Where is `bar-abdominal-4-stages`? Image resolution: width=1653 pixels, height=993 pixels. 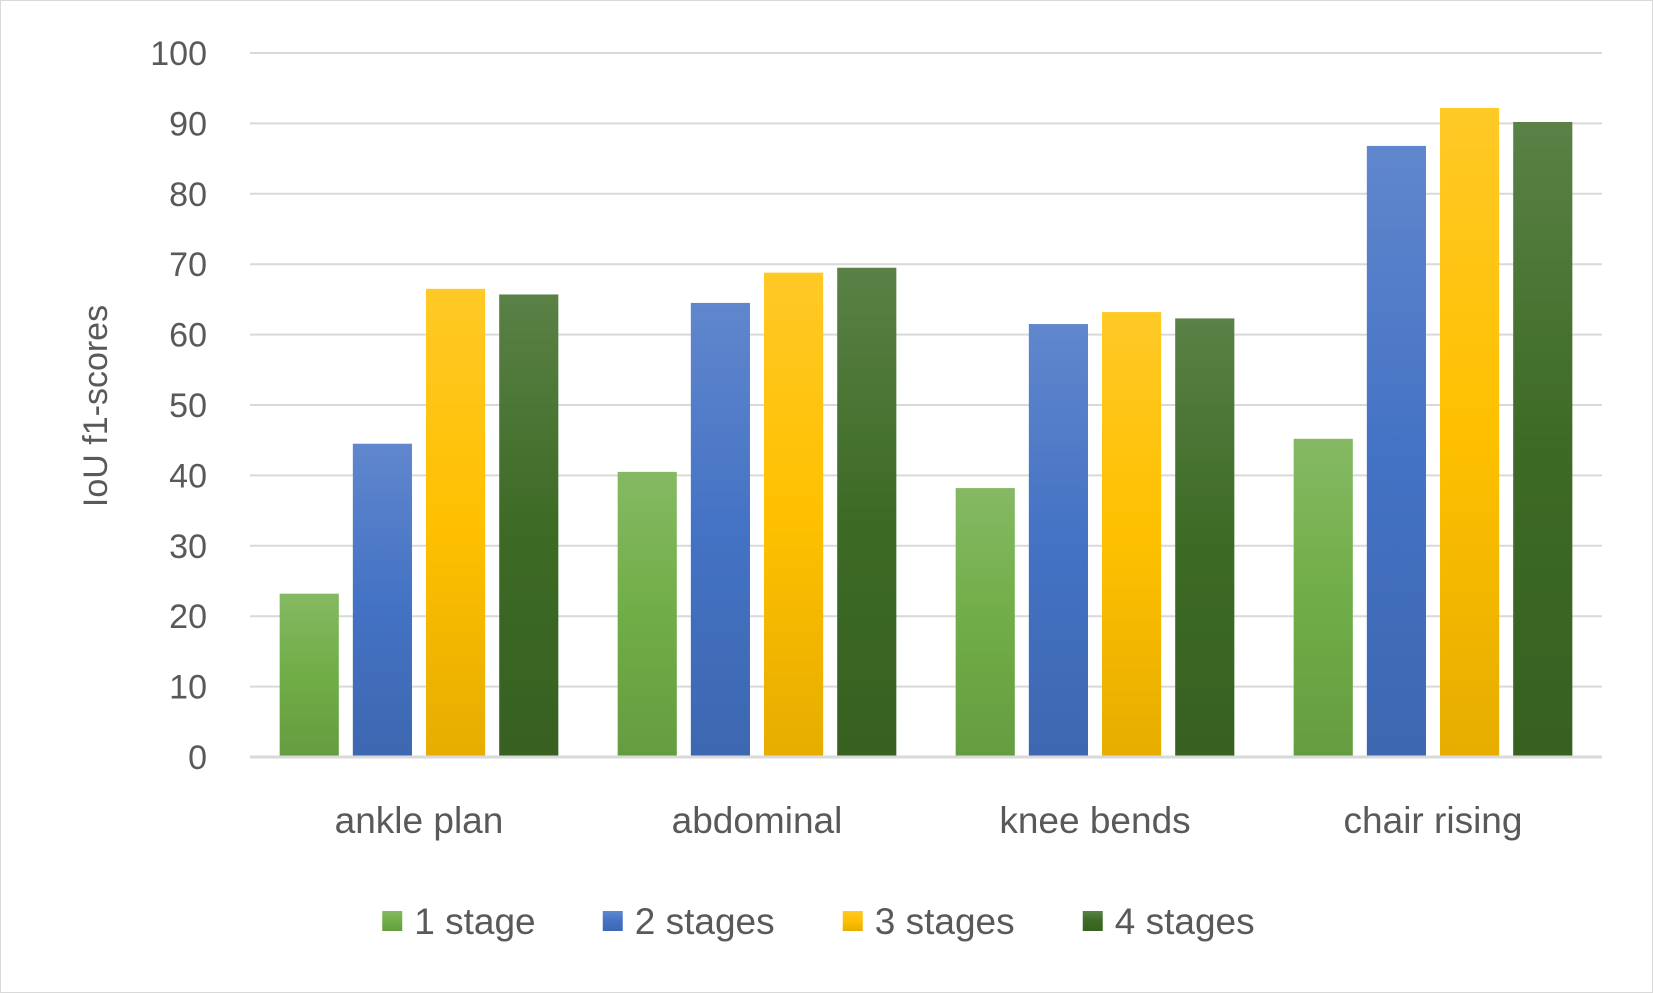 bar-abdominal-4-stages is located at coordinates (867, 512).